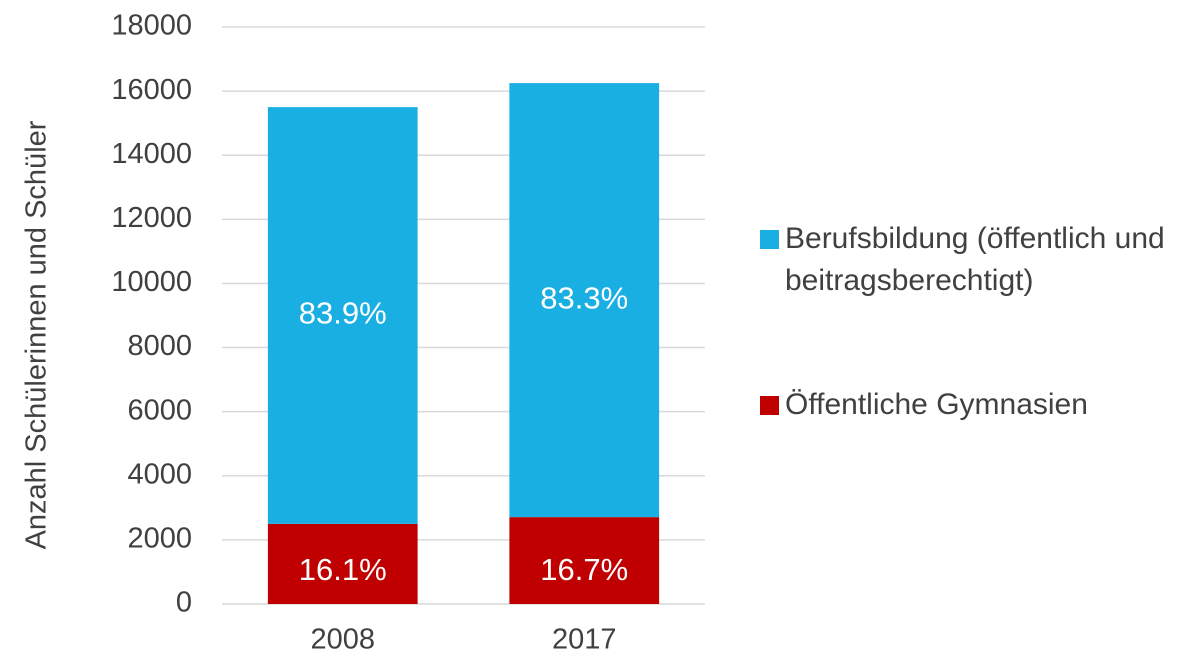  Describe the element at coordinates (151, 90) in the screenshot. I see `y-tick-label: 16000` at that location.